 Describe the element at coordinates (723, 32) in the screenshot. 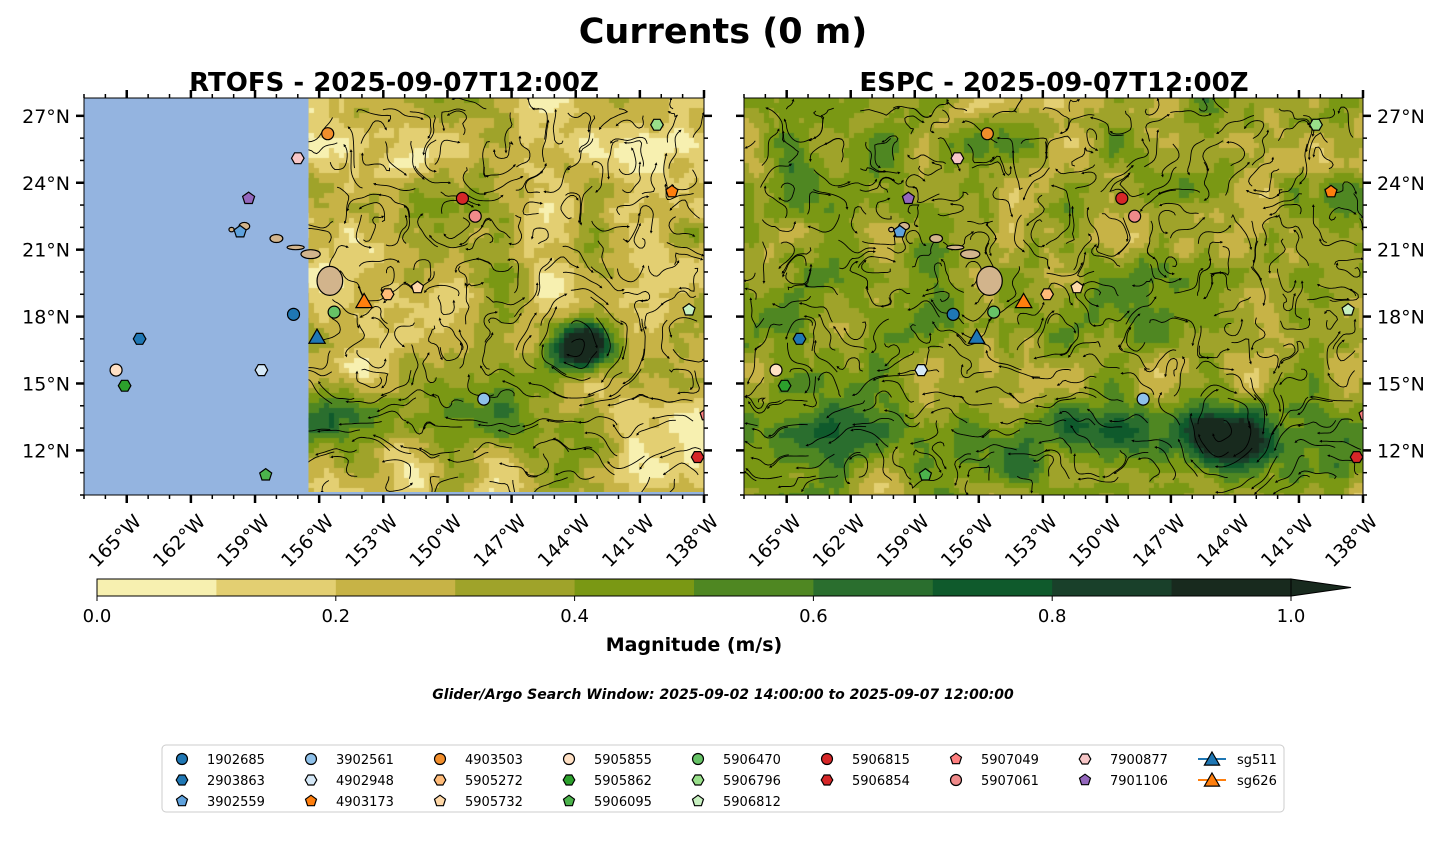

I see `figure-title: Currents (0 m)` at that location.